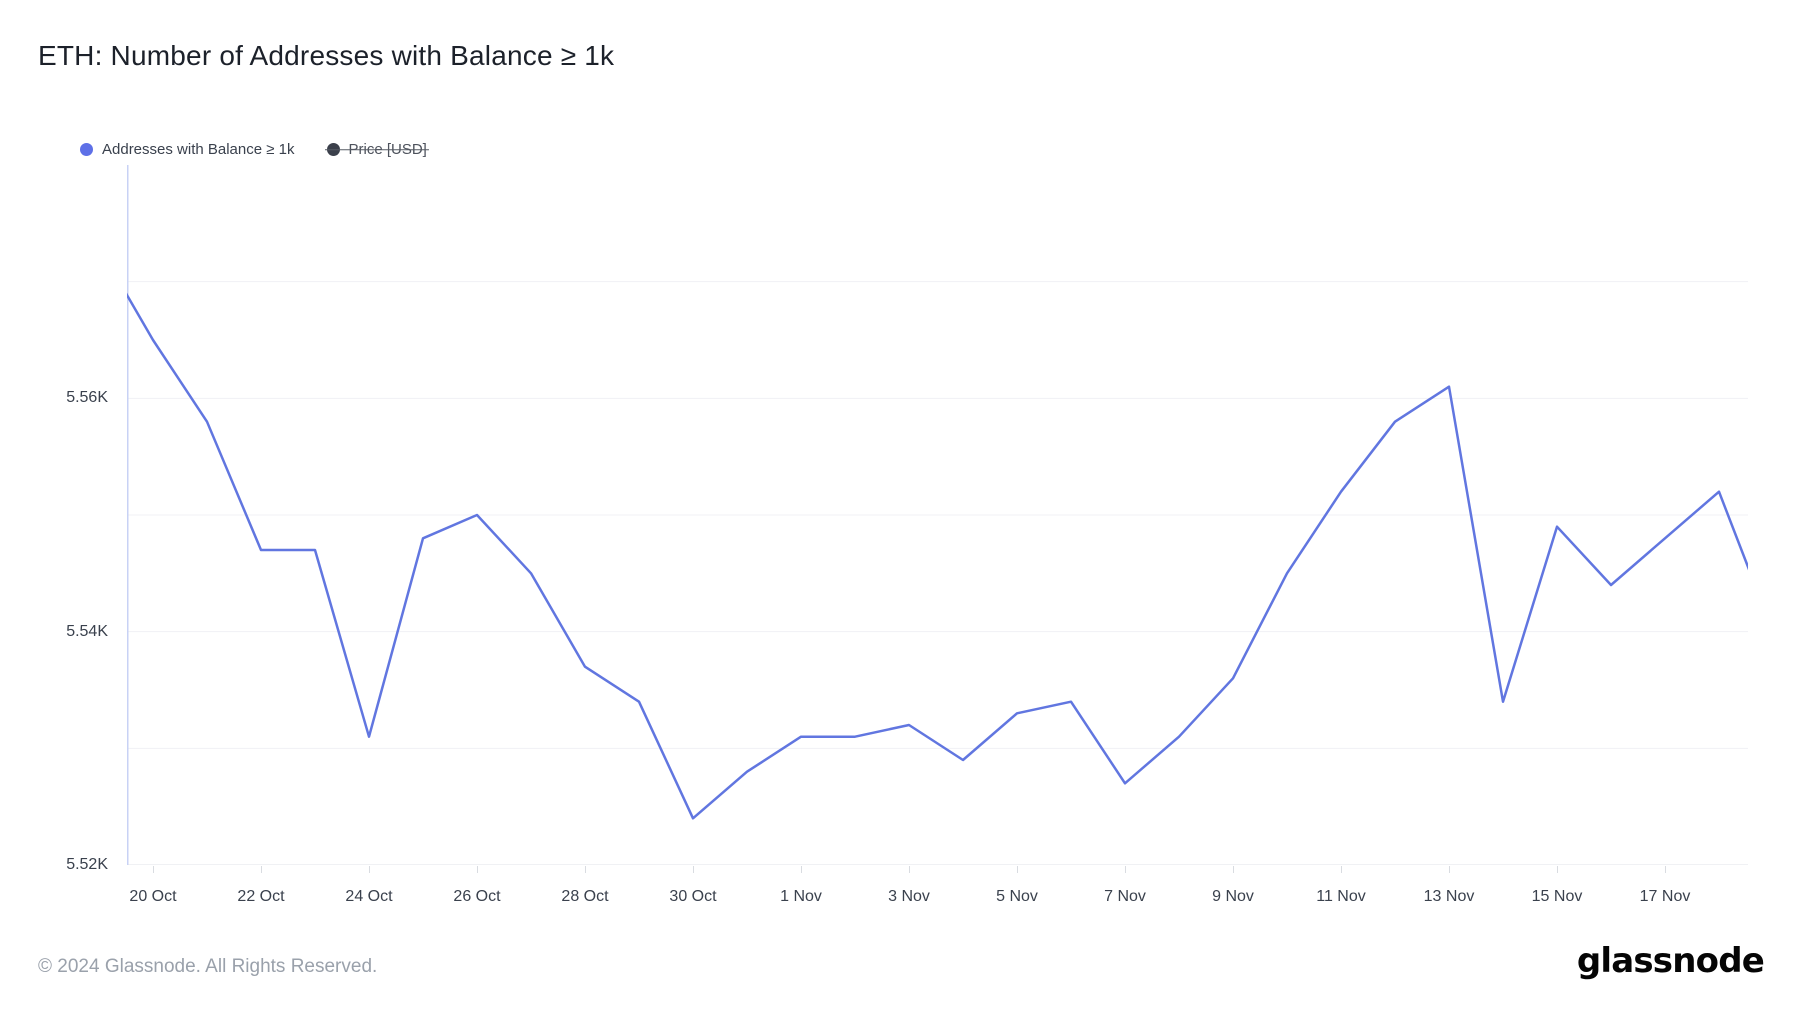 This screenshot has height=1013, width=1800. I want to click on x-axis-label: 5 Nov, so click(1017, 896).